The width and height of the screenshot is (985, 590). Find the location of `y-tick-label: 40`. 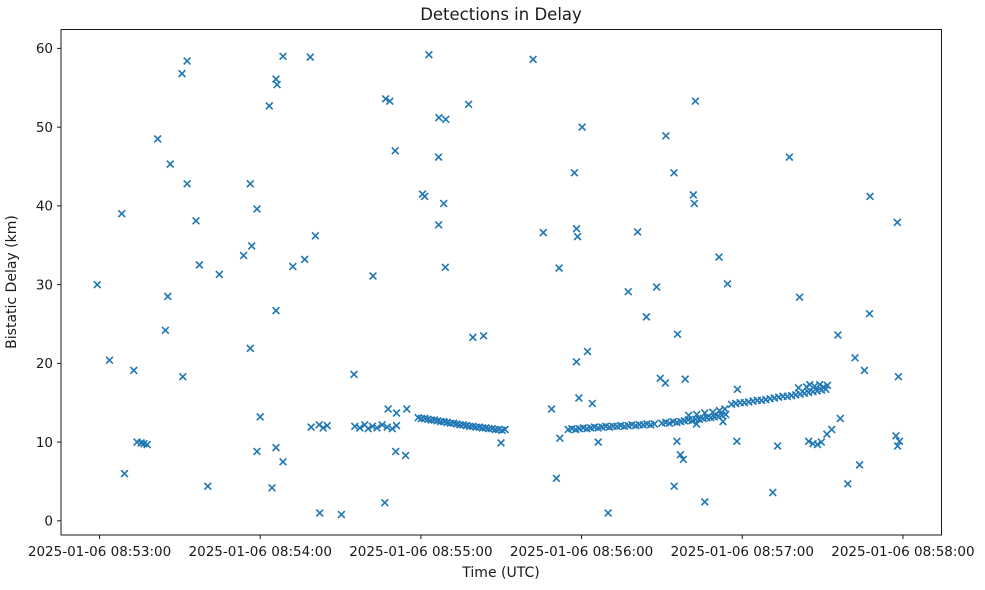

y-tick-label: 40 is located at coordinates (44, 207).